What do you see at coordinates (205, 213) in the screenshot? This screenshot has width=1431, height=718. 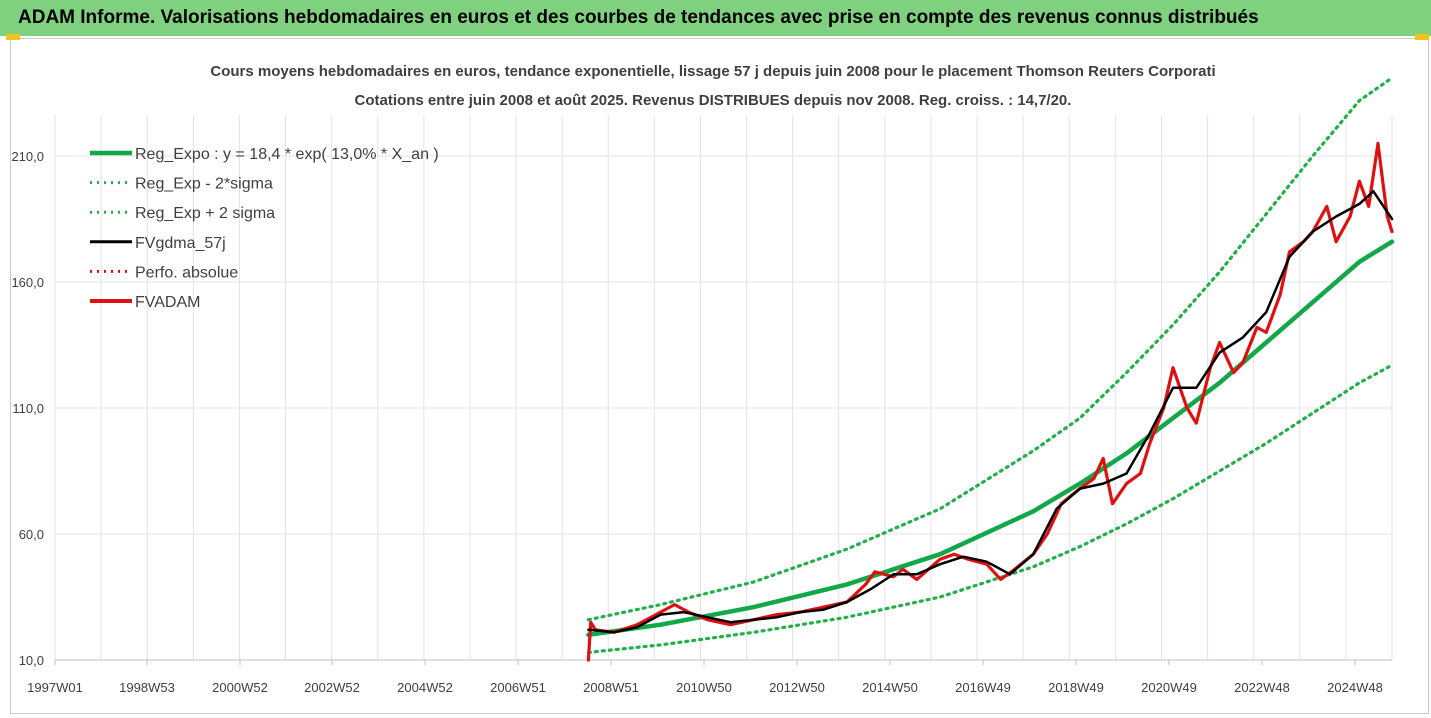 I see `legend-label: Reg_Exp + 2 sigma` at bounding box center [205, 213].